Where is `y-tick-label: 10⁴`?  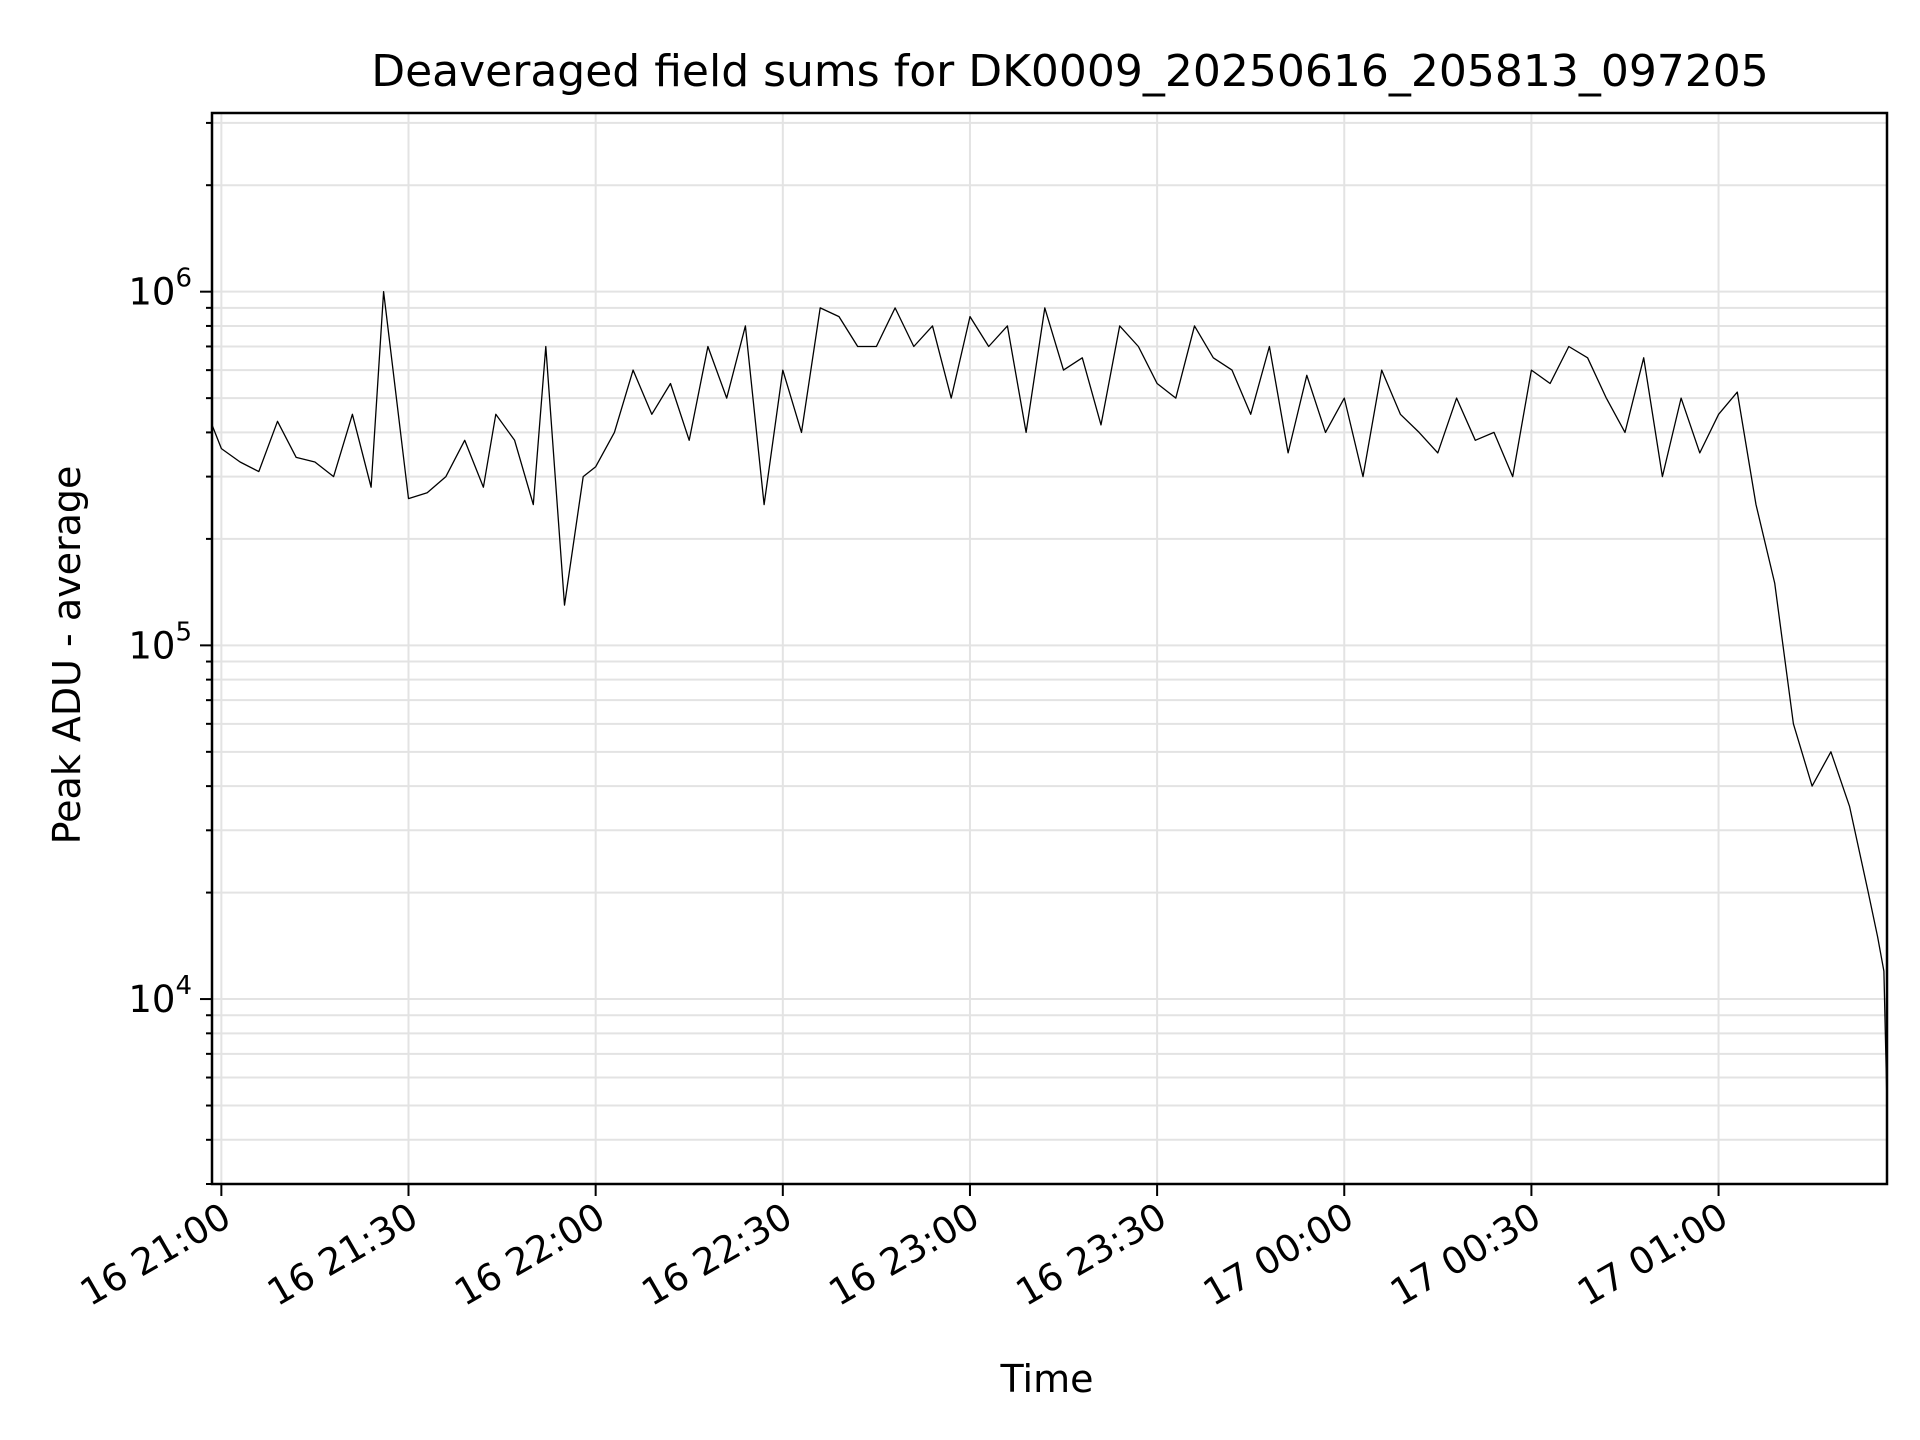
y-tick-label: 10⁴ is located at coordinates (160, 996).